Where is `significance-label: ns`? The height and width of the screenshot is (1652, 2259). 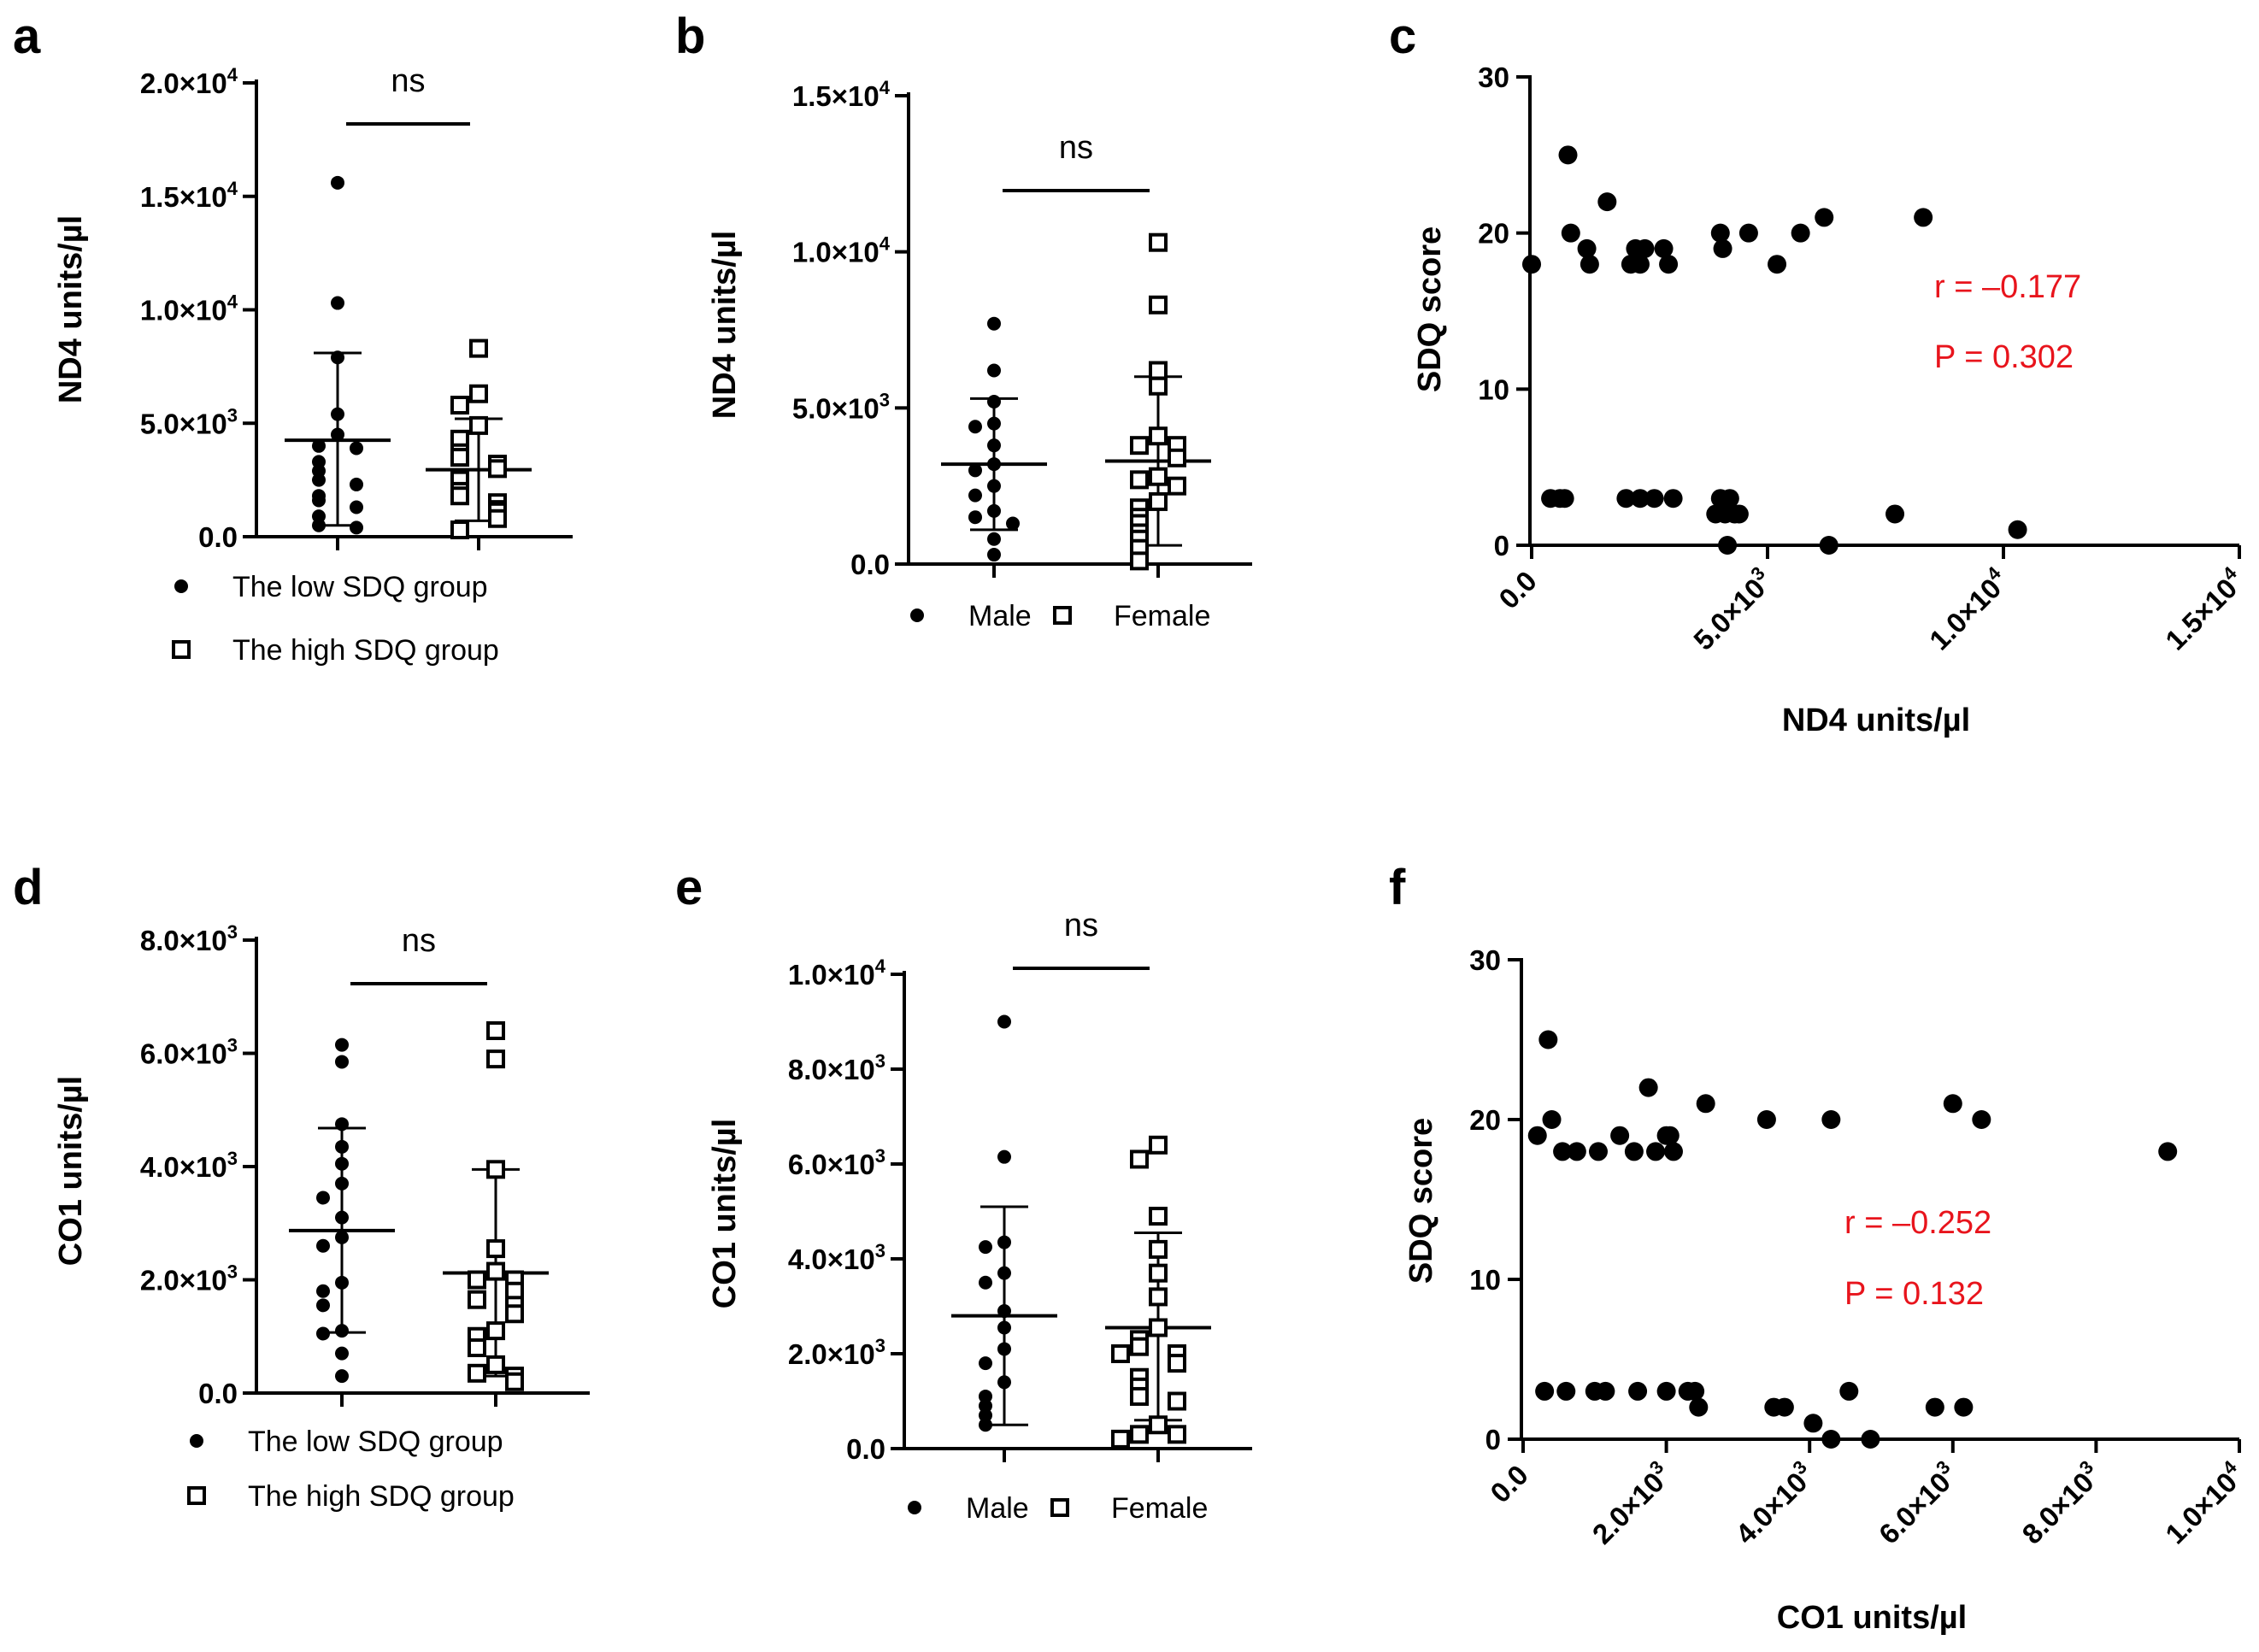 significance-label: ns is located at coordinates (419, 941).